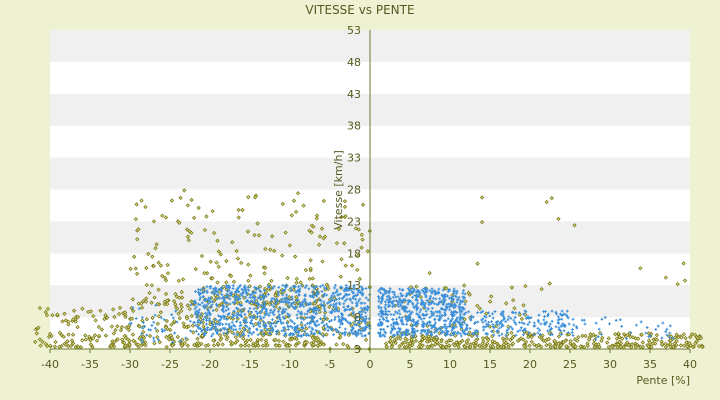 This screenshot has height=400, width=720. I want to click on y-tick-label: 38, so click(354, 126).